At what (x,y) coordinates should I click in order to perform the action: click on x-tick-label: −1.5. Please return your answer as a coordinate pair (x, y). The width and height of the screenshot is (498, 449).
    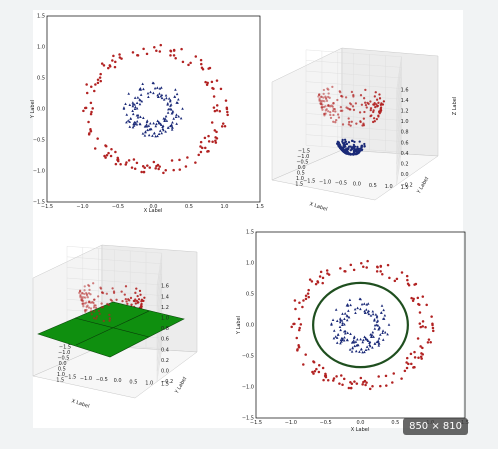
    Looking at the image, I should click on (65, 348).